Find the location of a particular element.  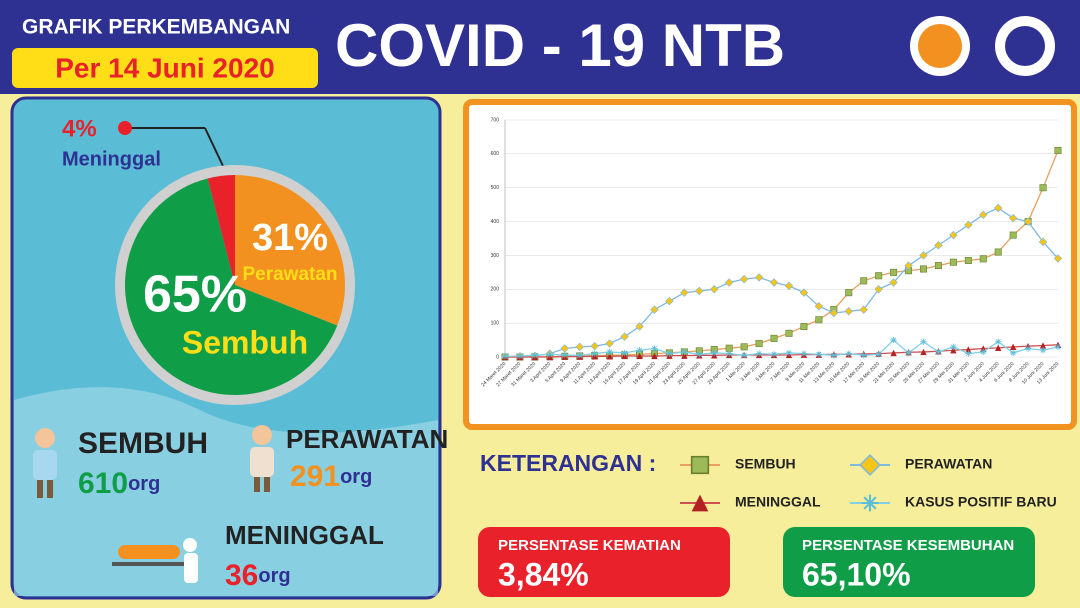

stat-number: 610 is located at coordinates (103, 483).